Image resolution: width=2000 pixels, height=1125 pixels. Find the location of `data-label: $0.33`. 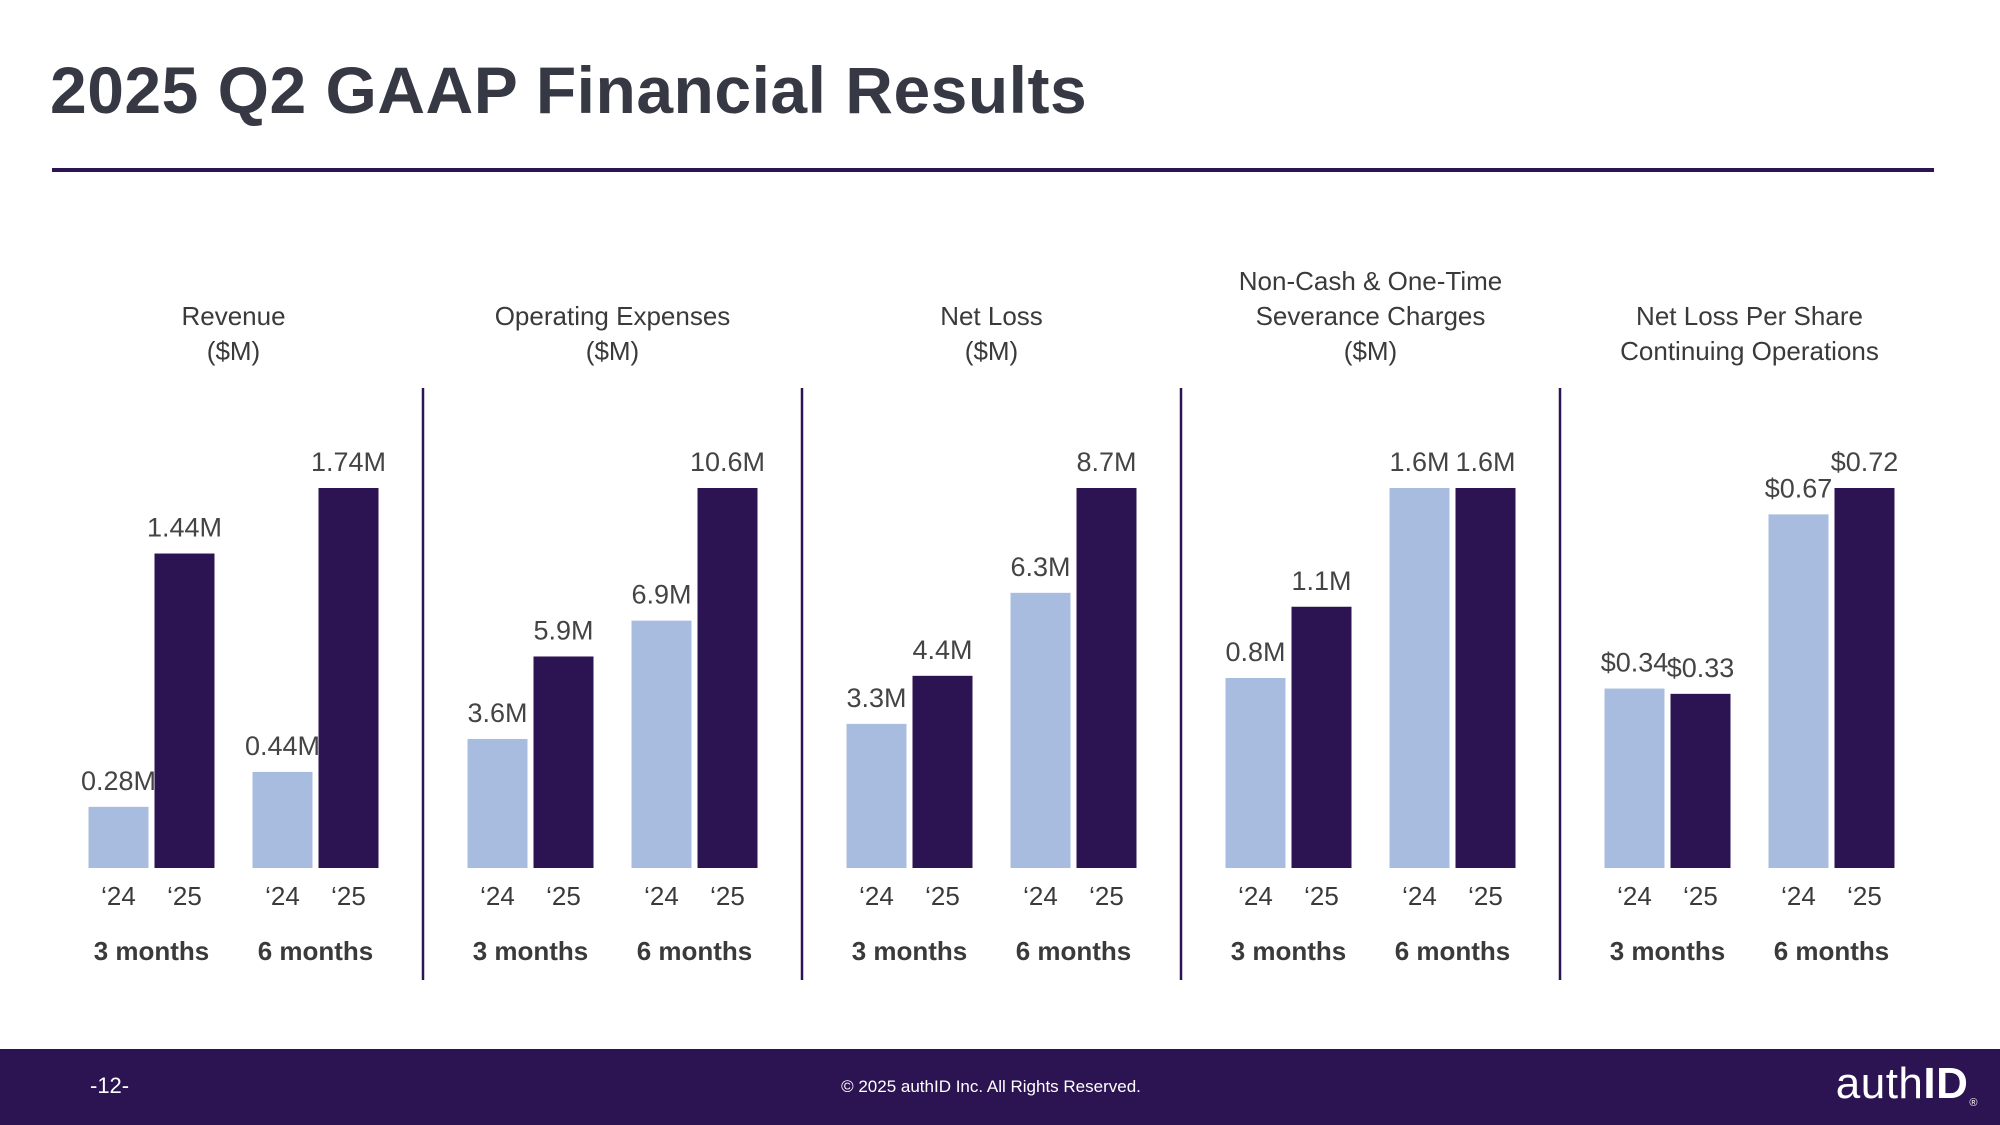

data-label: $0.33 is located at coordinates (1701, 668).